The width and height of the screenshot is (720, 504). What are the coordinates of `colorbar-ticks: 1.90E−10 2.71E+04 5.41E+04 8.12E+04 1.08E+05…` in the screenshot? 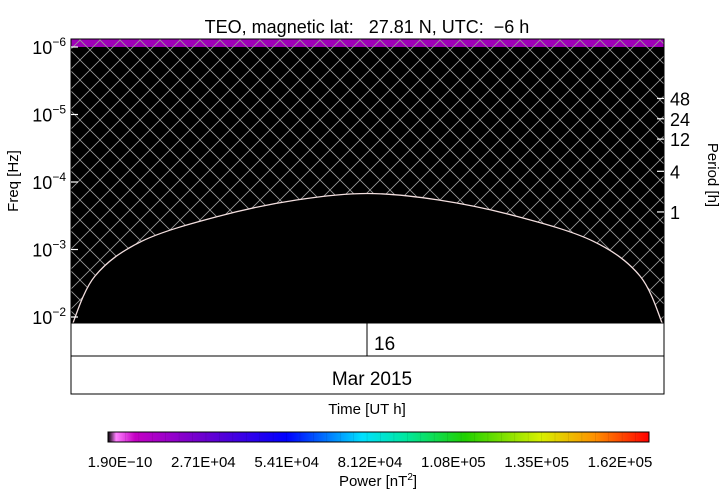 It's located at (370, 462).